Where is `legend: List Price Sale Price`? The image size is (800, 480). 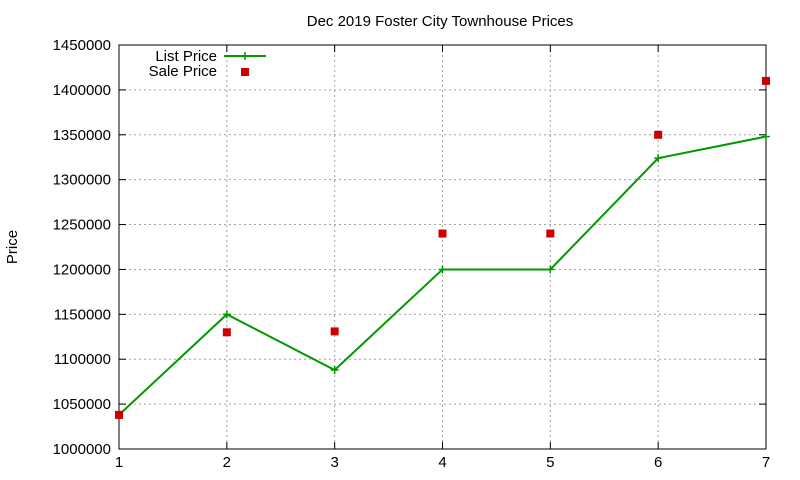 legend: List Price Sale Price is located at coordinates (207, 64).